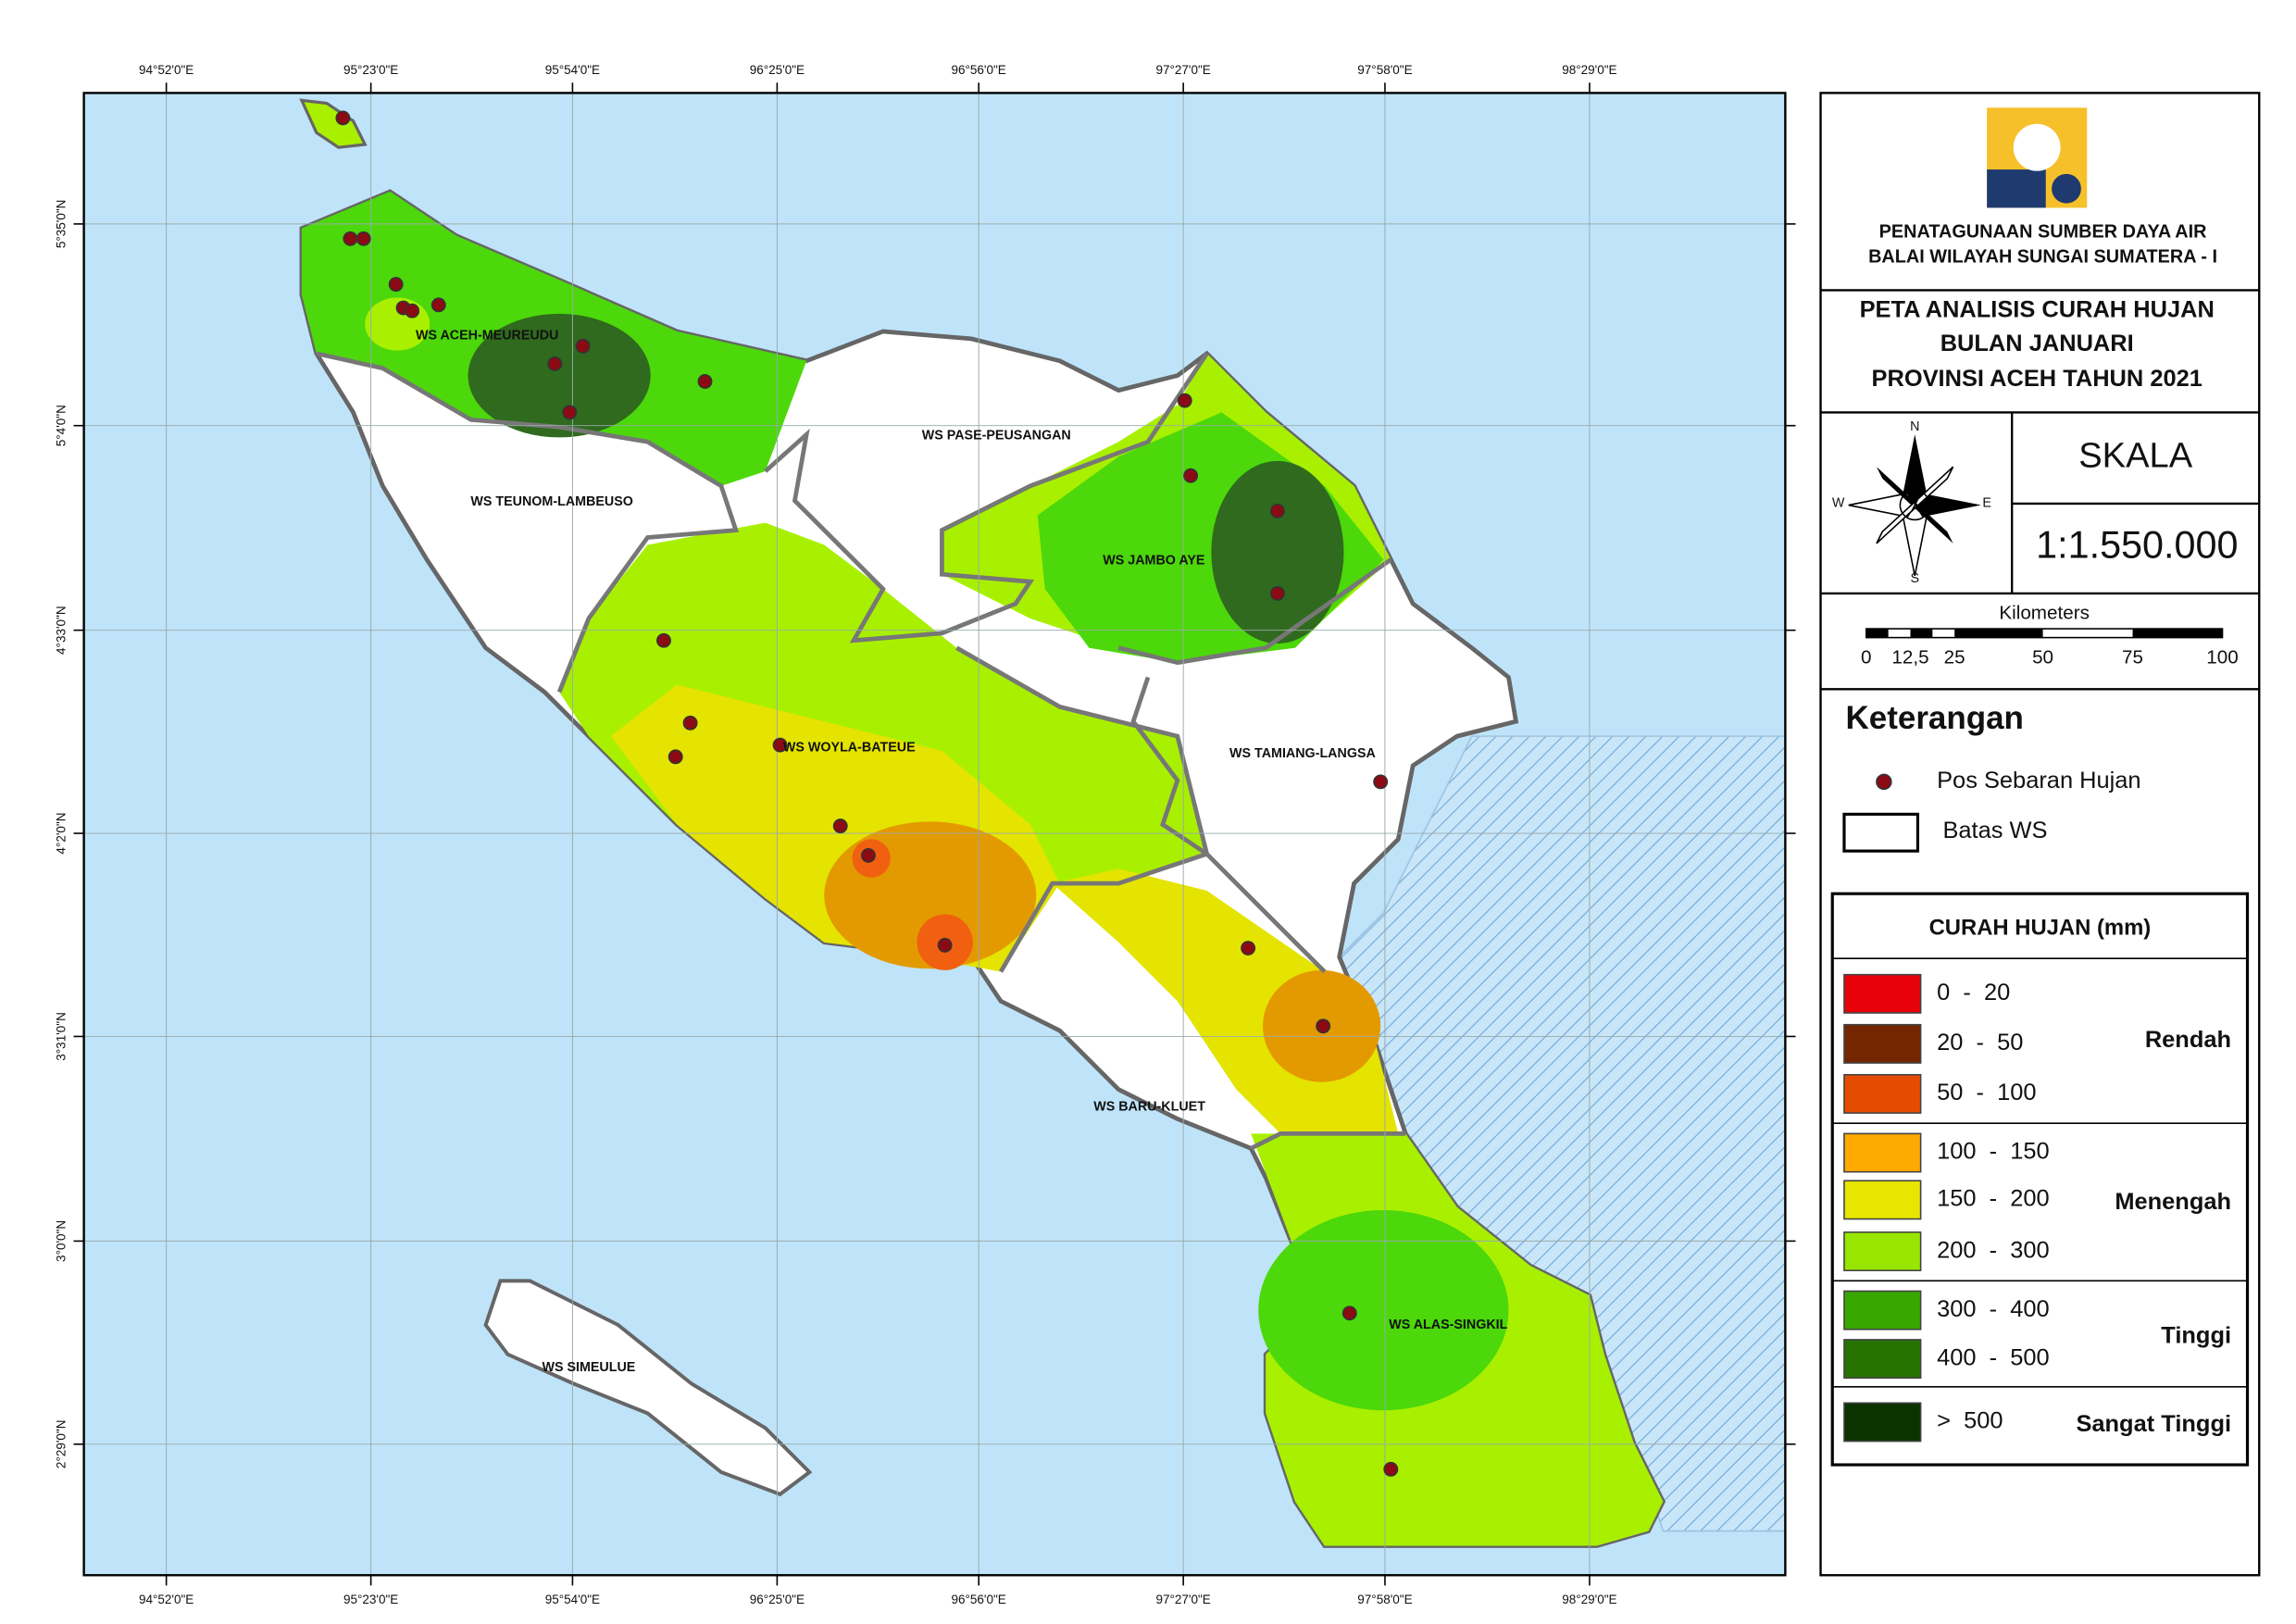 This screenshot has width=2296, height=1624. I want to click on map-title: BULAN JANUARI, so click(2037, 343).